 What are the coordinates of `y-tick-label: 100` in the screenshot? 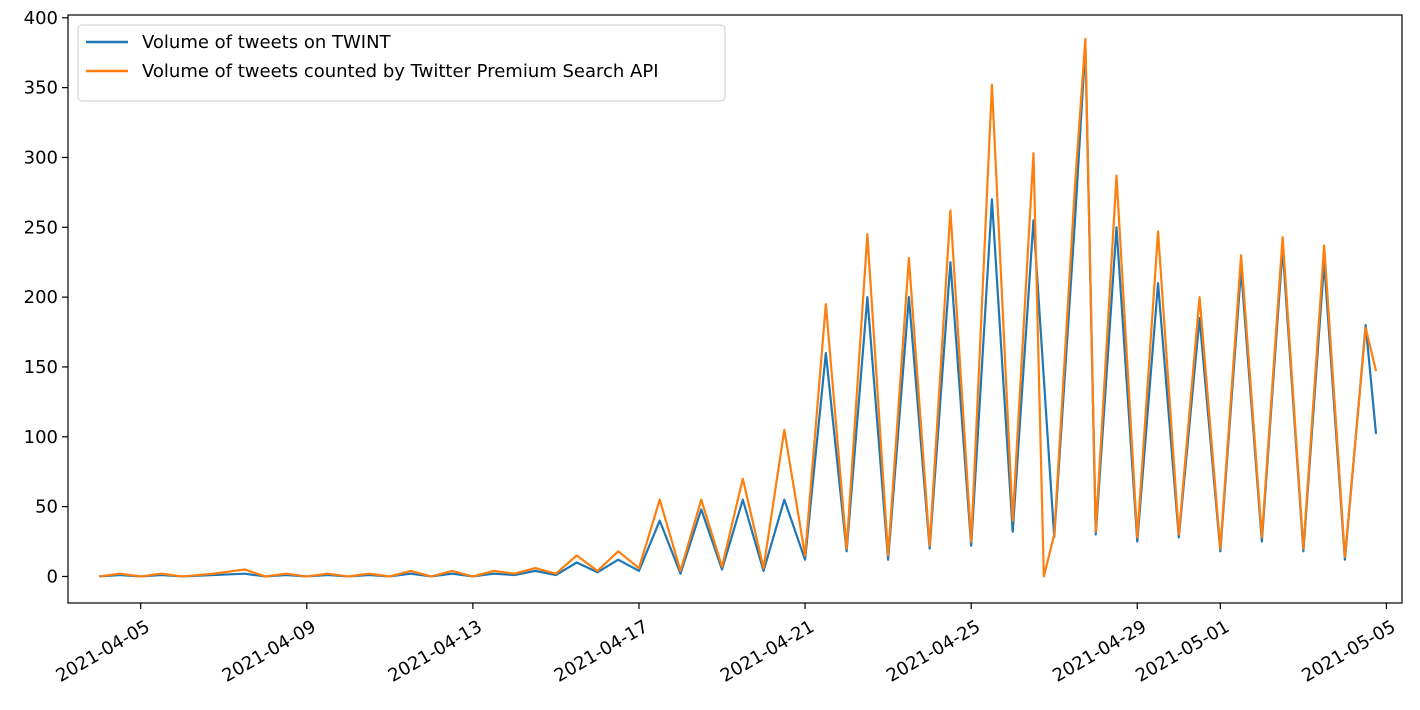 It's located at (41, 437).